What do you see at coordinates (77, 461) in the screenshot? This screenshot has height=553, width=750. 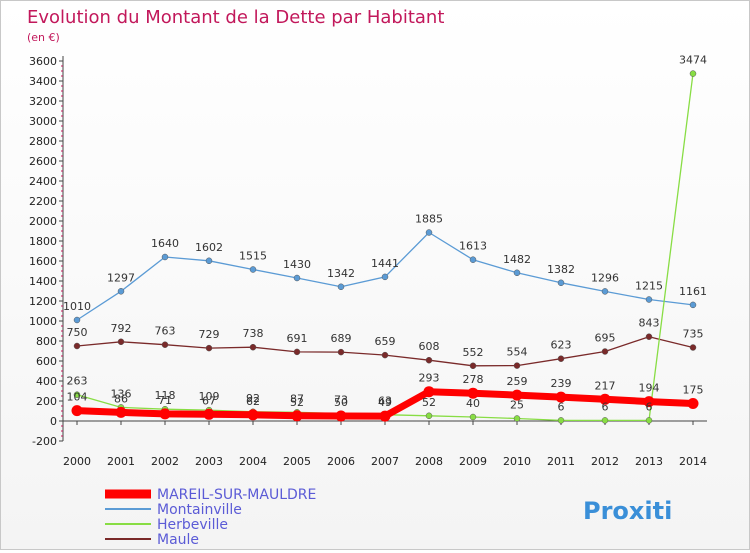 I see `x-tick-label: 2000` at bounding box center [77, 461].